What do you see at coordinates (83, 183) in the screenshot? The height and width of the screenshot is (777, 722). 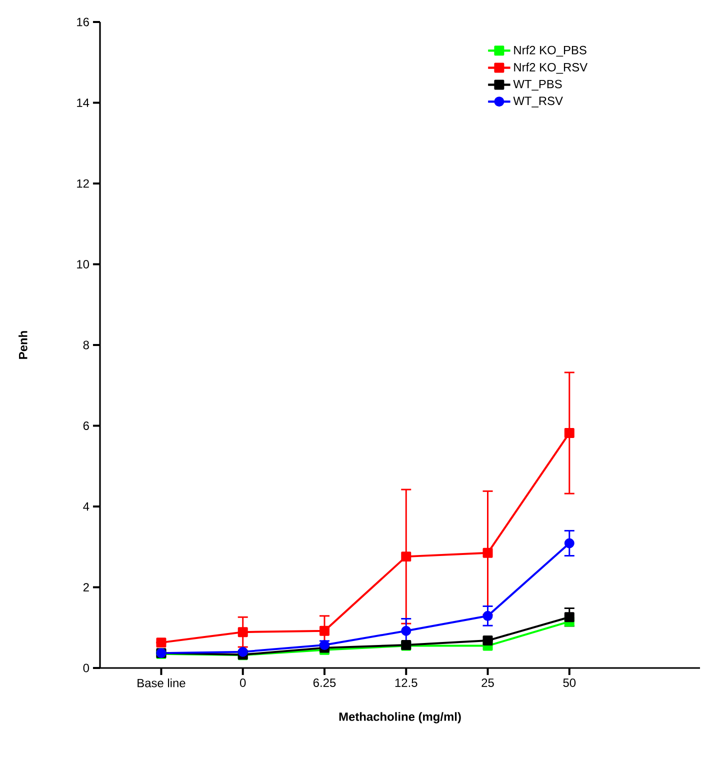 I see `y-tick-label: 12` at bounding box center [83, 183].